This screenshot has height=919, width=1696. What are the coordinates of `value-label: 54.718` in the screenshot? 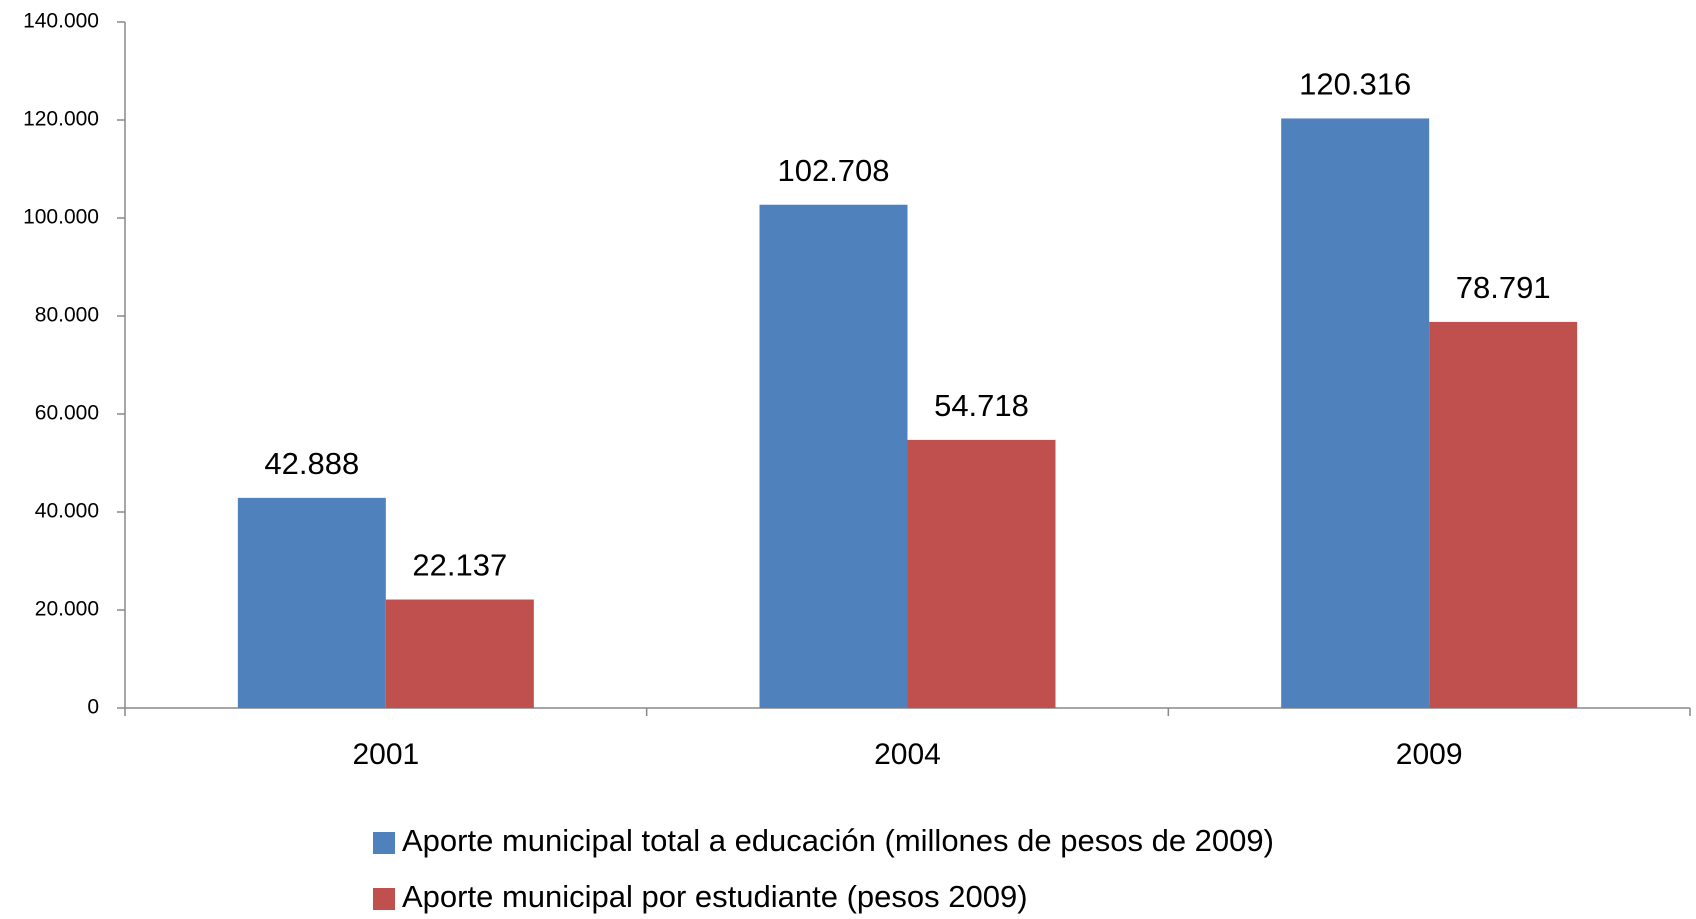 It's located at (981, 405).